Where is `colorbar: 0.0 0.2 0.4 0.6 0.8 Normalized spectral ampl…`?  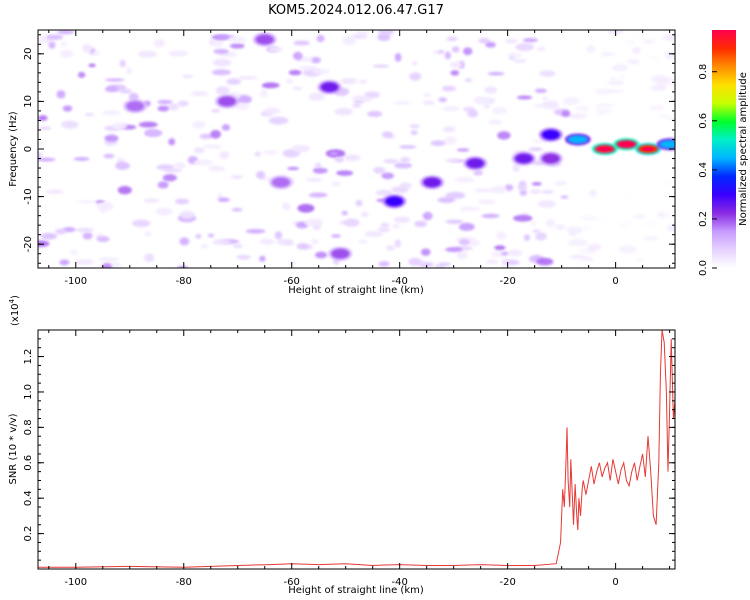
colorbar: 0.0 0.2 0.4 0.6 0.8 Normalized spectral ampl… is located at coordinates (723, 153).